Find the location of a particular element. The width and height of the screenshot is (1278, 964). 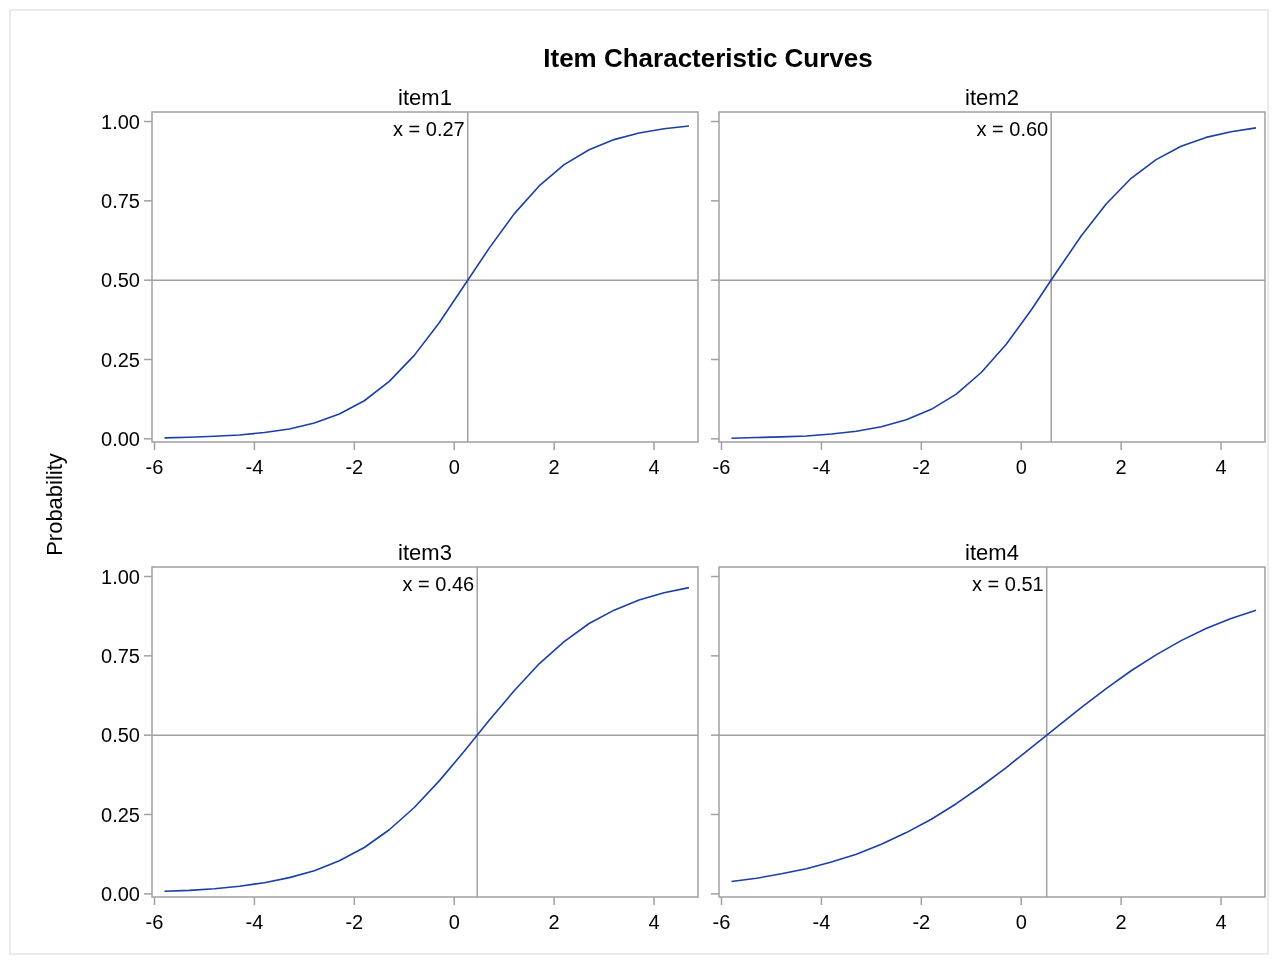

chart-subtitle: item4 is located at coordinates (992, 552).